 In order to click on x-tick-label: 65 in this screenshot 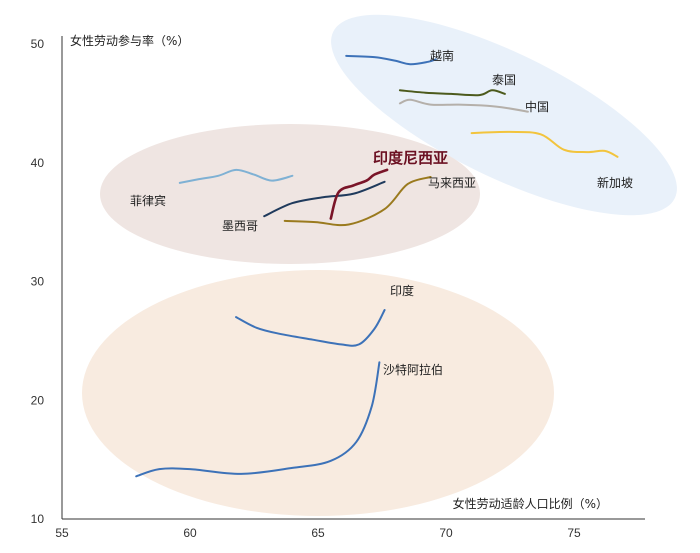, I will do `click(318, 533)`.